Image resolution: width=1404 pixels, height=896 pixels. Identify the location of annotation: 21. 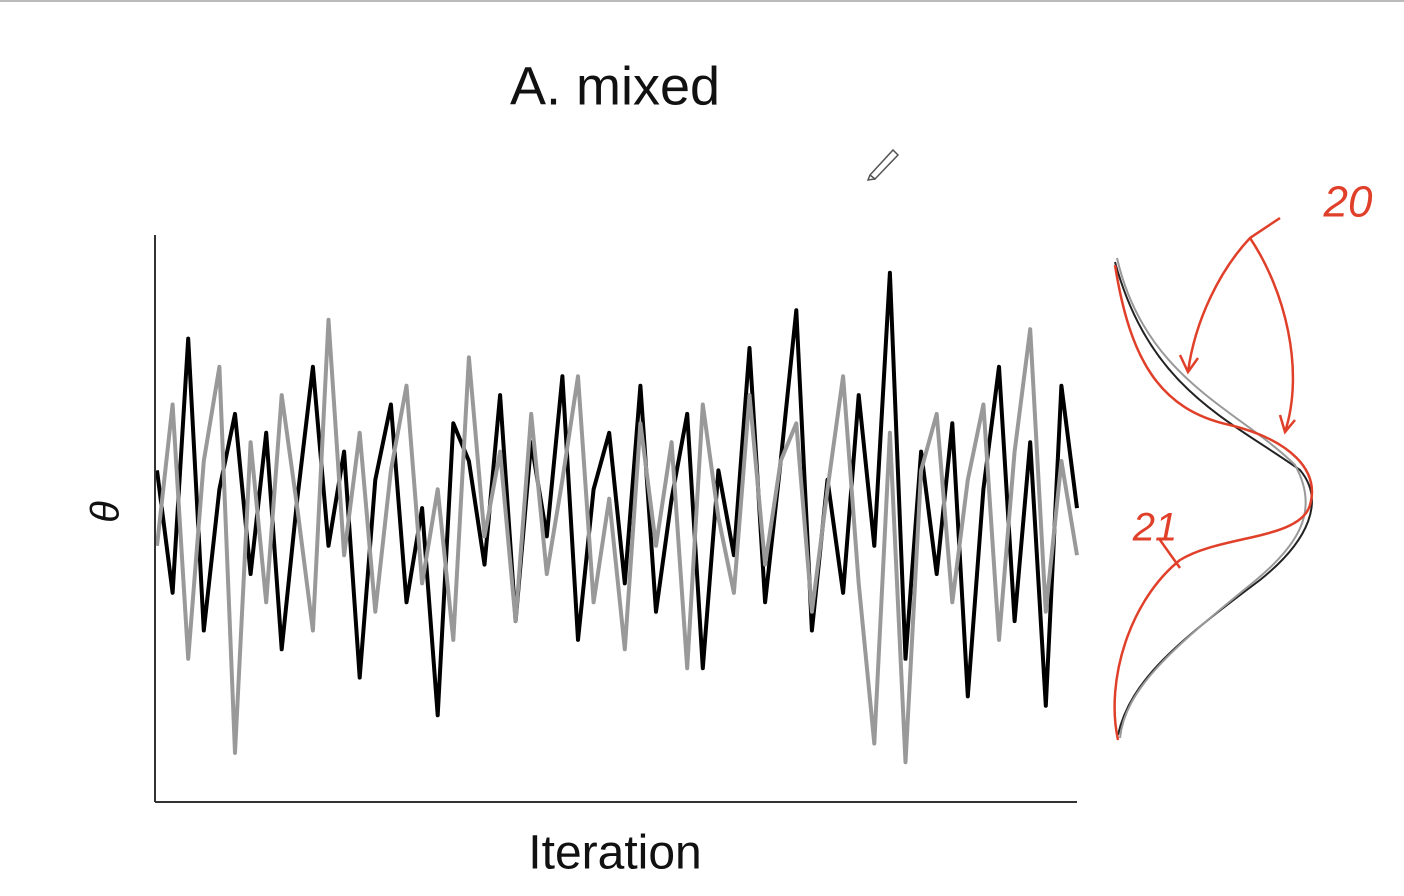
(1155, 528).